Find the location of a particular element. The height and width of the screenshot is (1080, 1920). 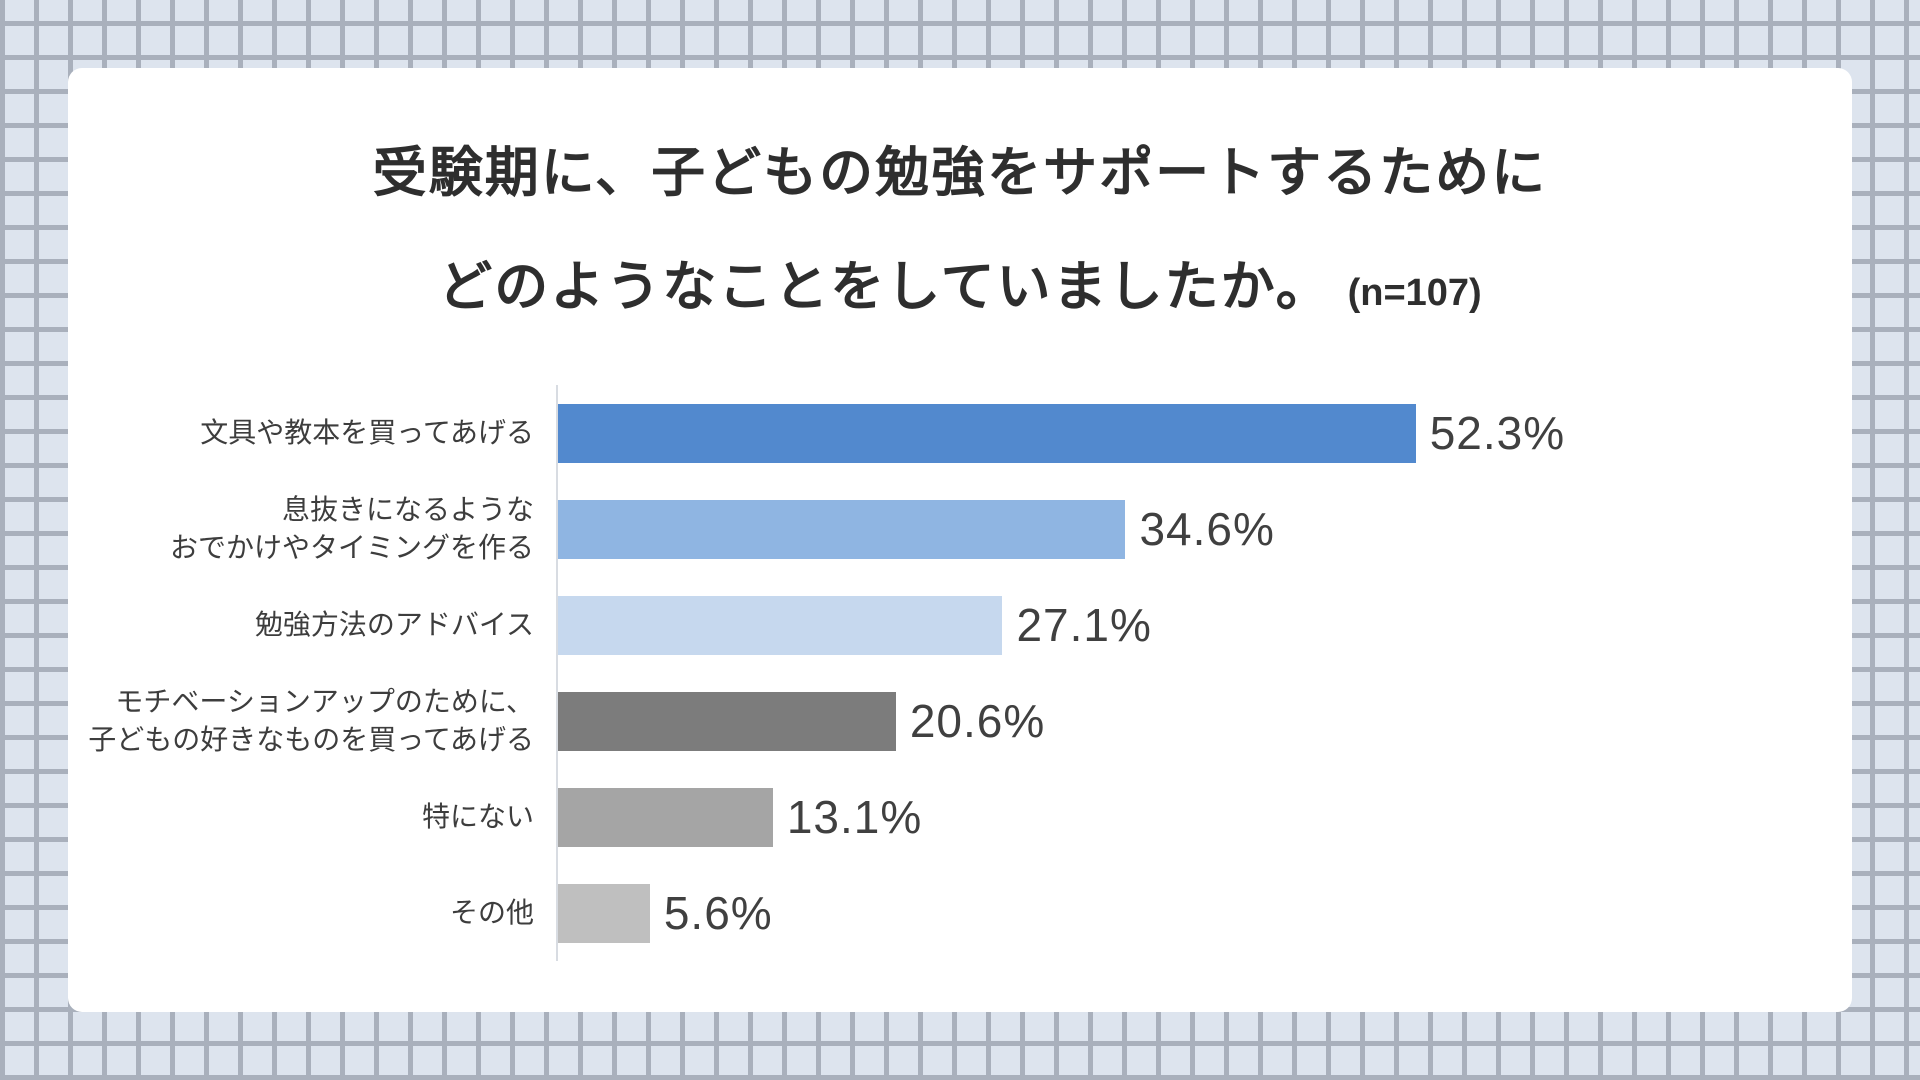

category-label: その他 is located at coordinates (491, 913).